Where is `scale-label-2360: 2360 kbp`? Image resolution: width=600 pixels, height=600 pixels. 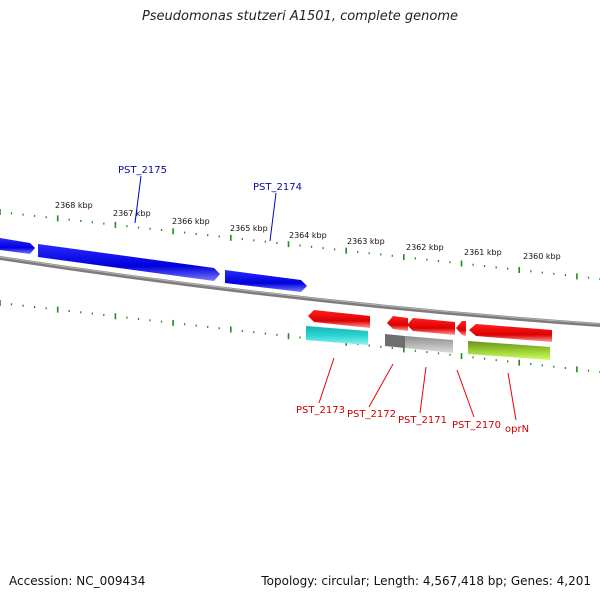 scale-label-2360: 2360 kbp is located at coordinates (542, 256).